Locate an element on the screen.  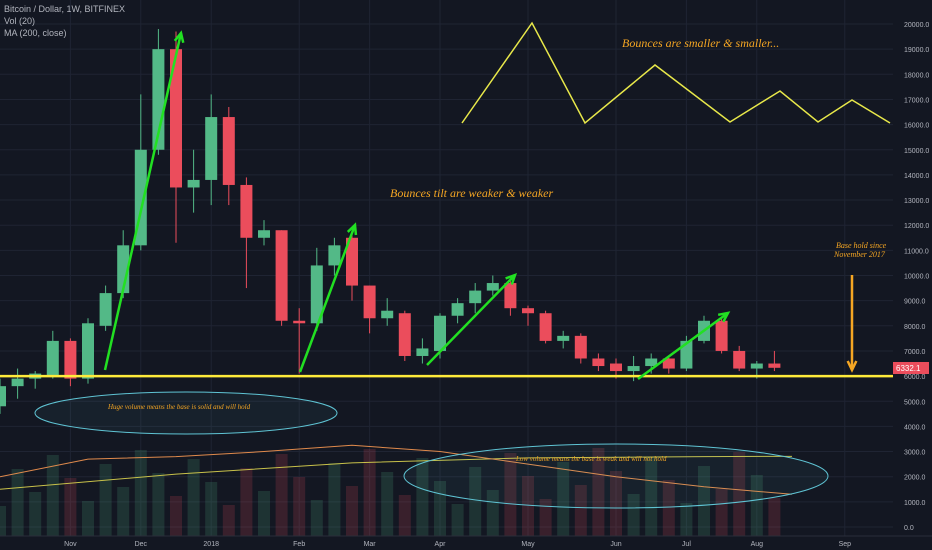
x-axis: Nov Dec 2018 Feb Mar Apr May Jun Jul Aug Sep is located at coordinates (466, 541).